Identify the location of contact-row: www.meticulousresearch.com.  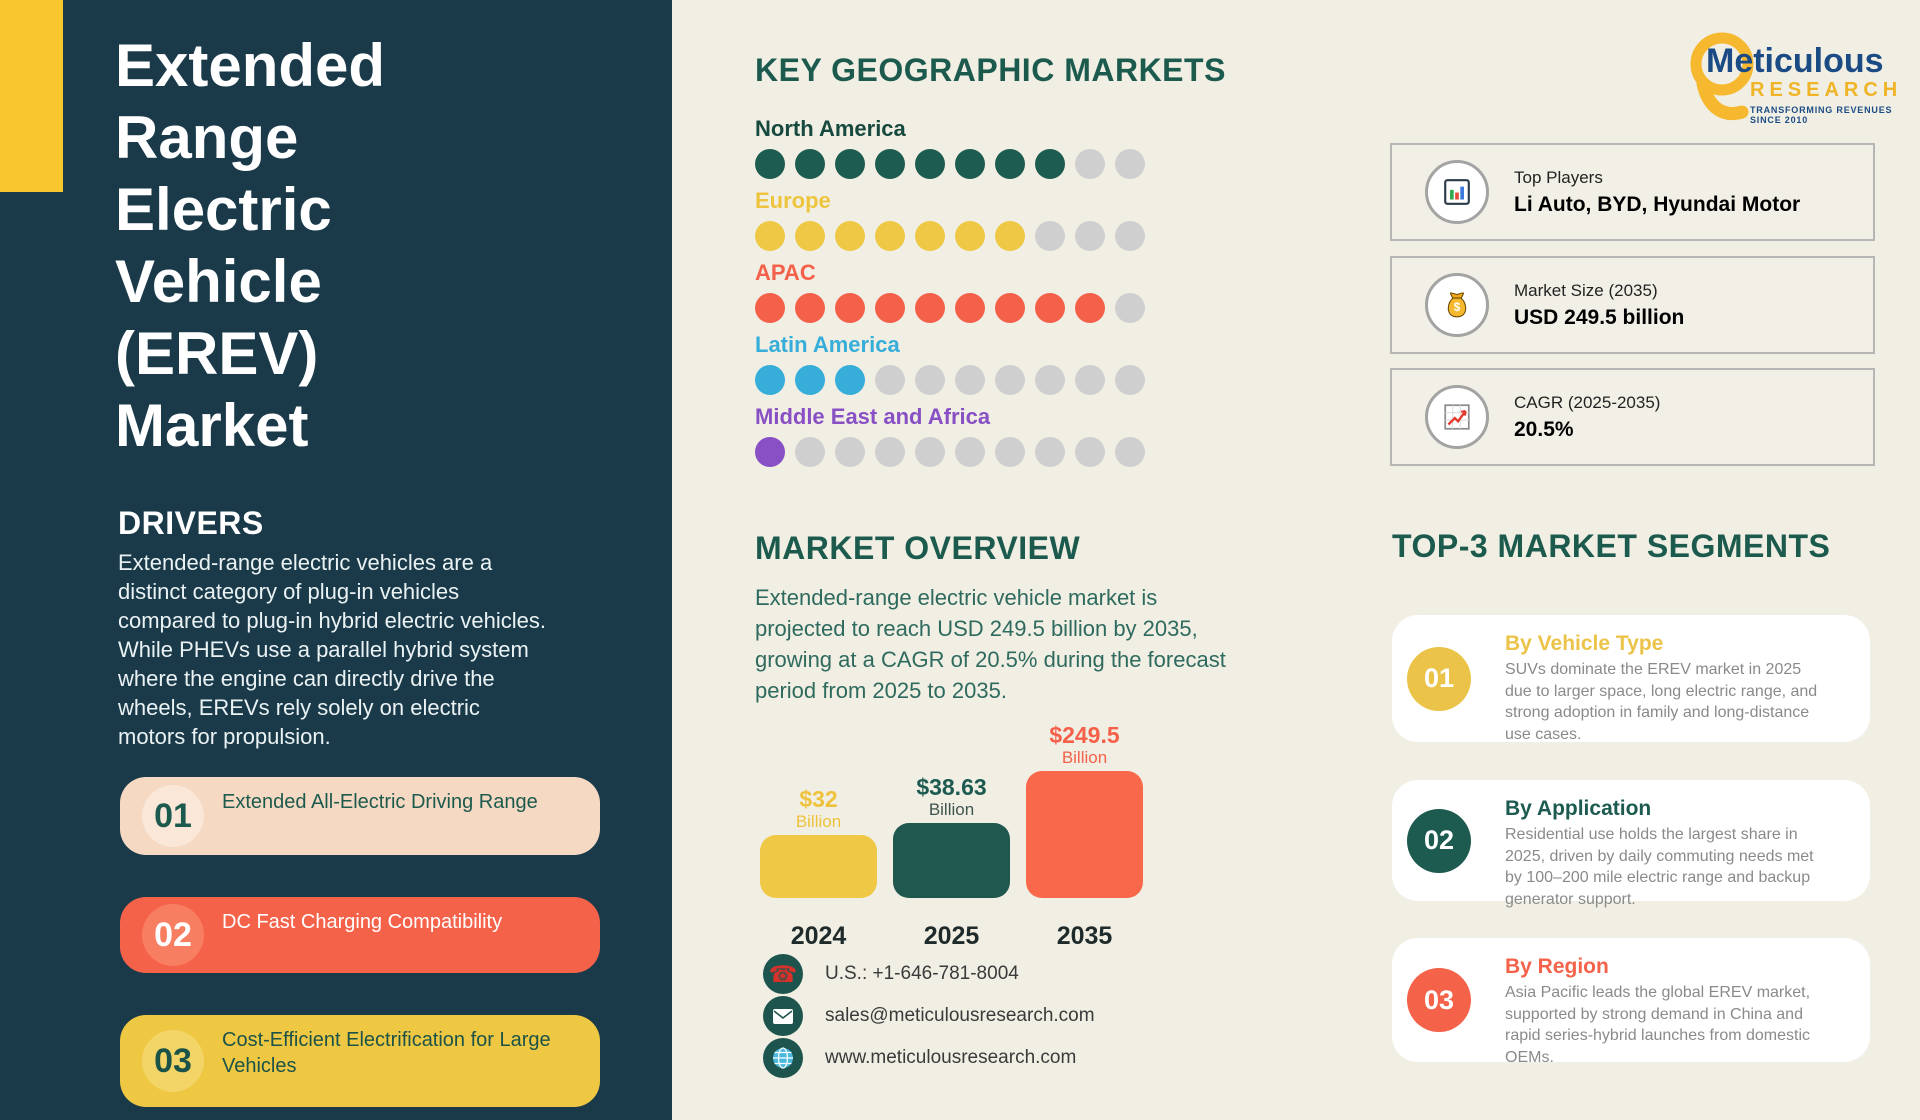
(929, 1058).